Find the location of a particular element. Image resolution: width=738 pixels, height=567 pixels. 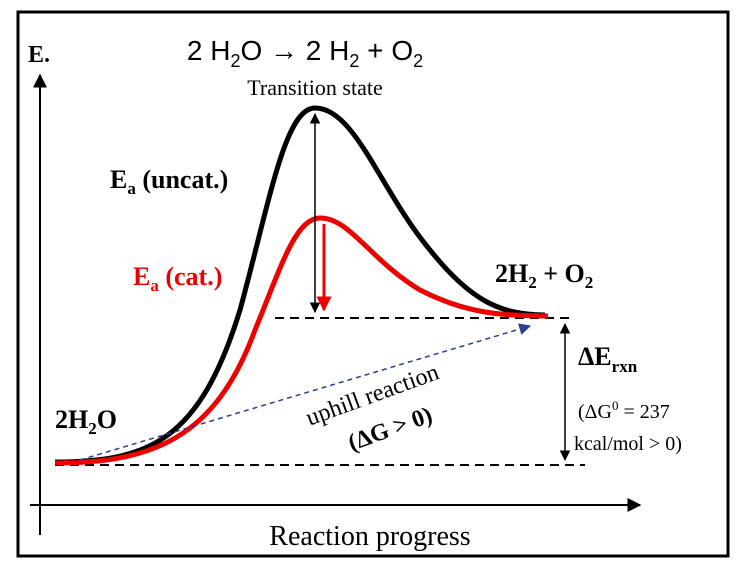

y-axis-label: E. is located at coordinates (39, 55).